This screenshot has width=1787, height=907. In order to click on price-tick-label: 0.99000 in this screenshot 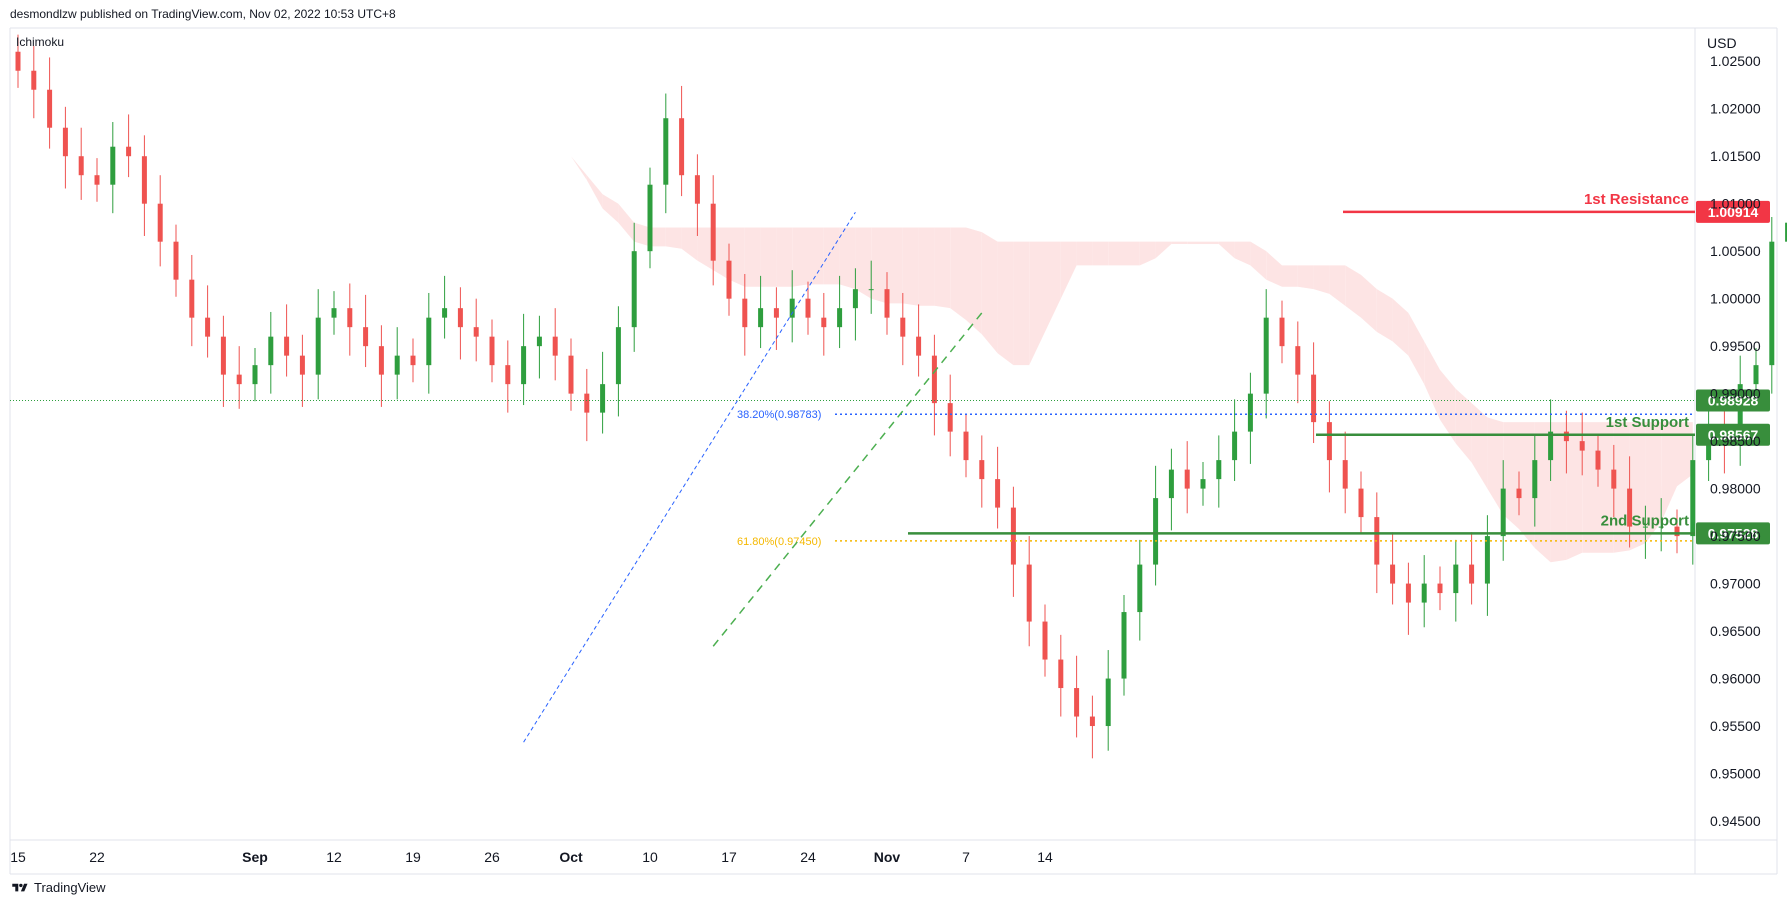, I will do `click(1735, 394)`.